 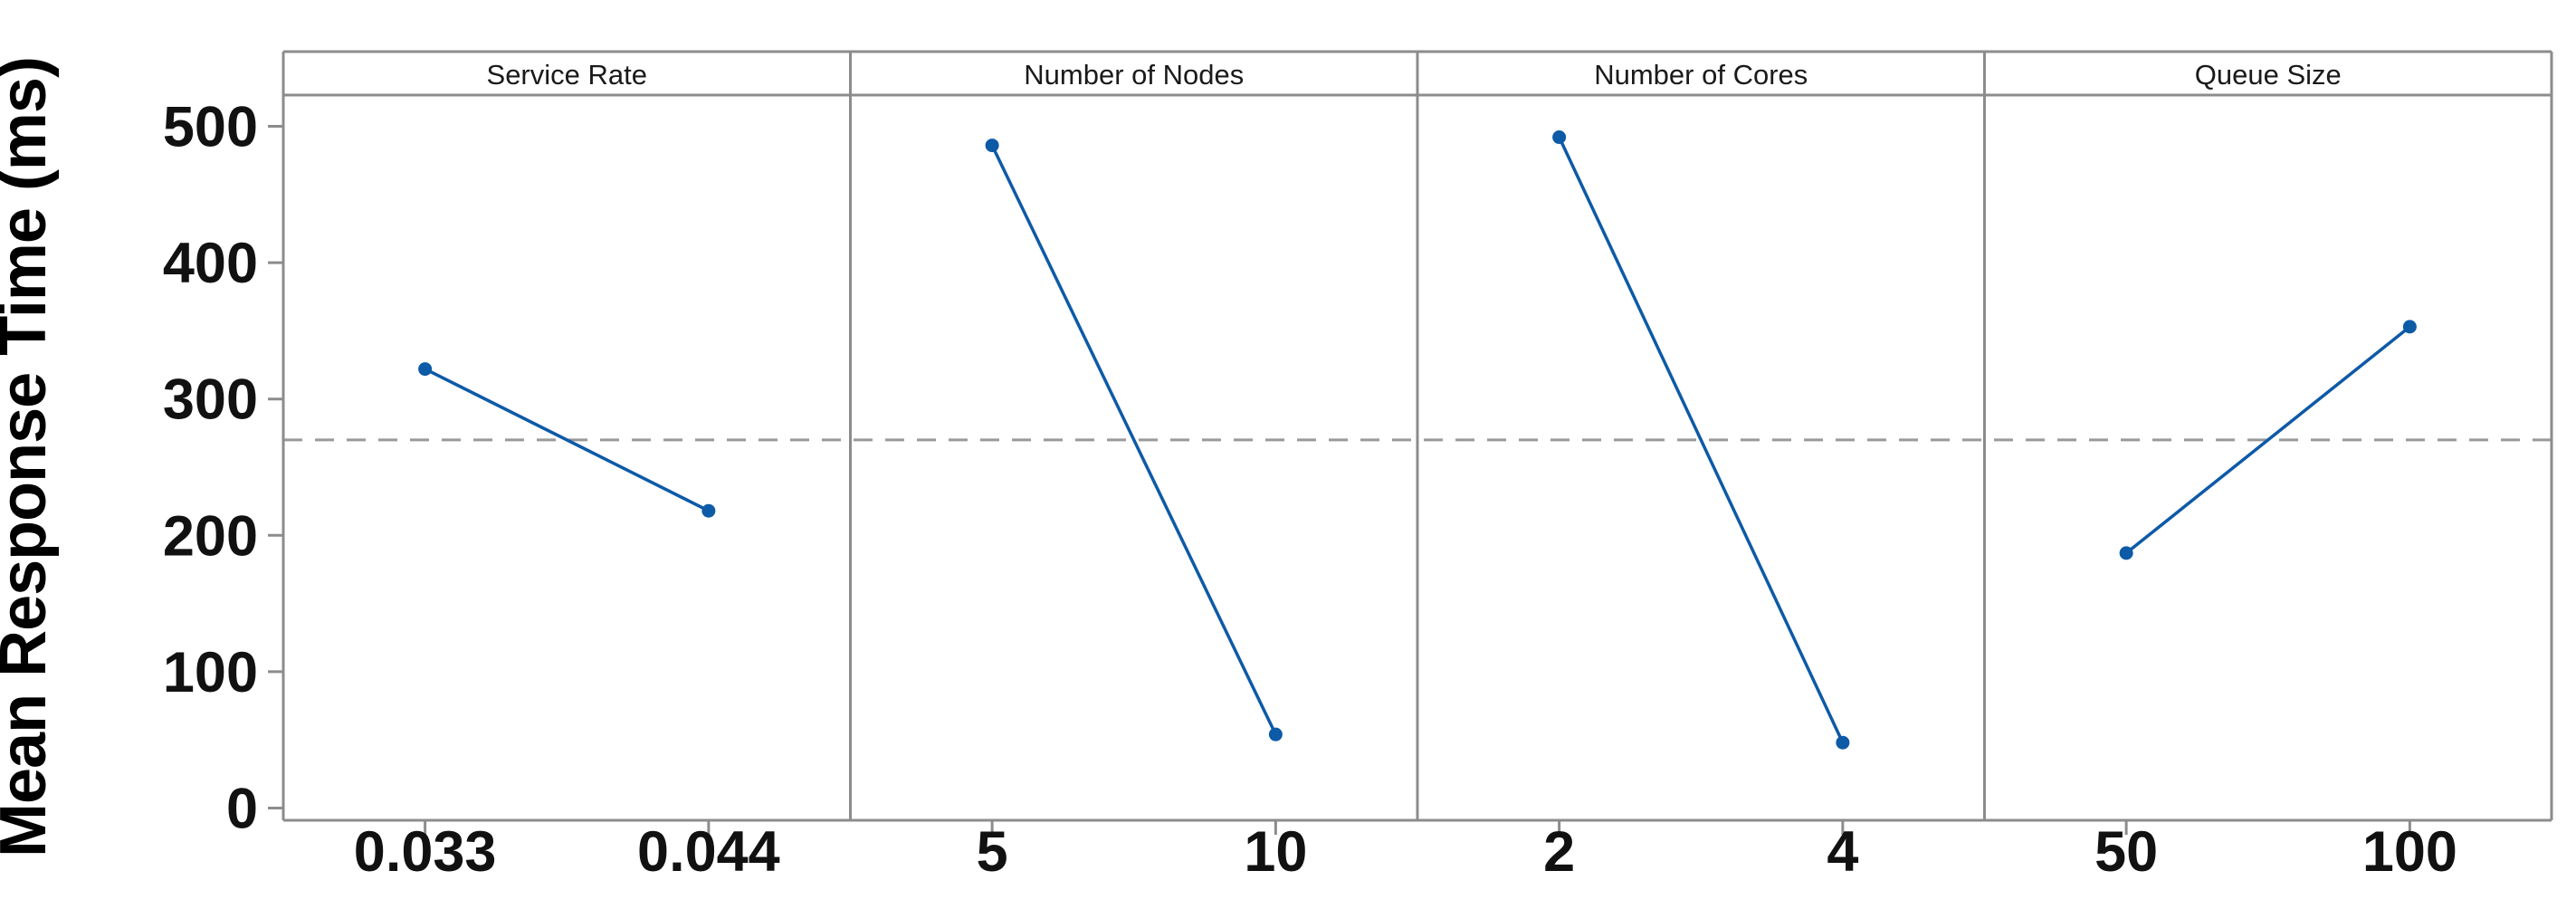 I want to click on y-axis-title: Mean Response Time (ms), so click(x=30, y=457).